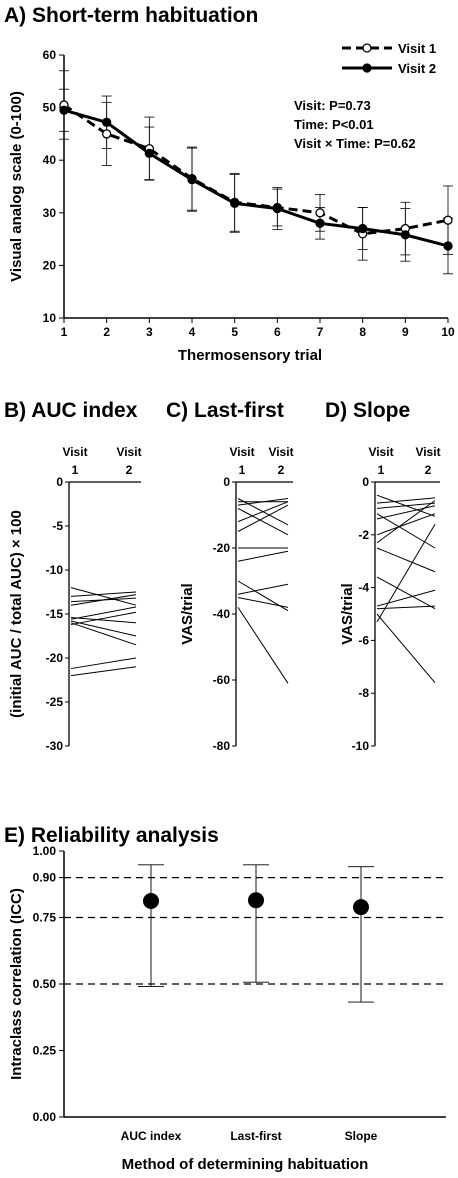 This screenshot has width=458, height=1178. Describe the element at coordinates (131, 15) in the screenshot. I see `panel-a-title: A) Short-term habituation` at that location.